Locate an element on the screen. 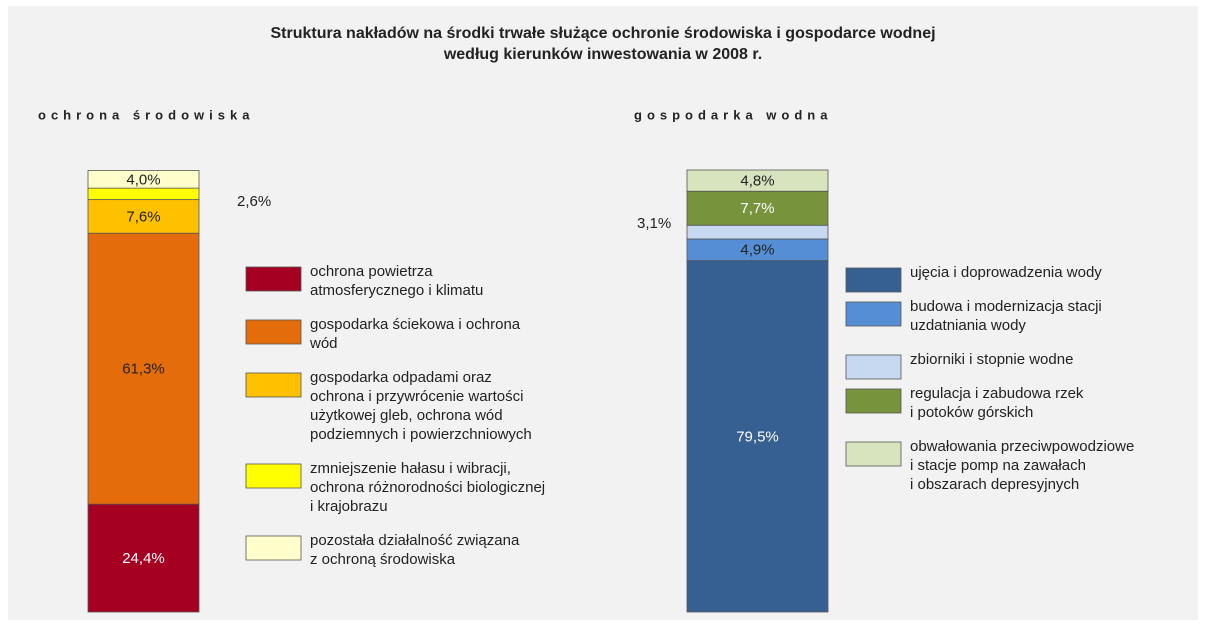 This screenshot has height=625, width=1206. legend-label: z ochroną środowiska is located at coordinates (383, 559).